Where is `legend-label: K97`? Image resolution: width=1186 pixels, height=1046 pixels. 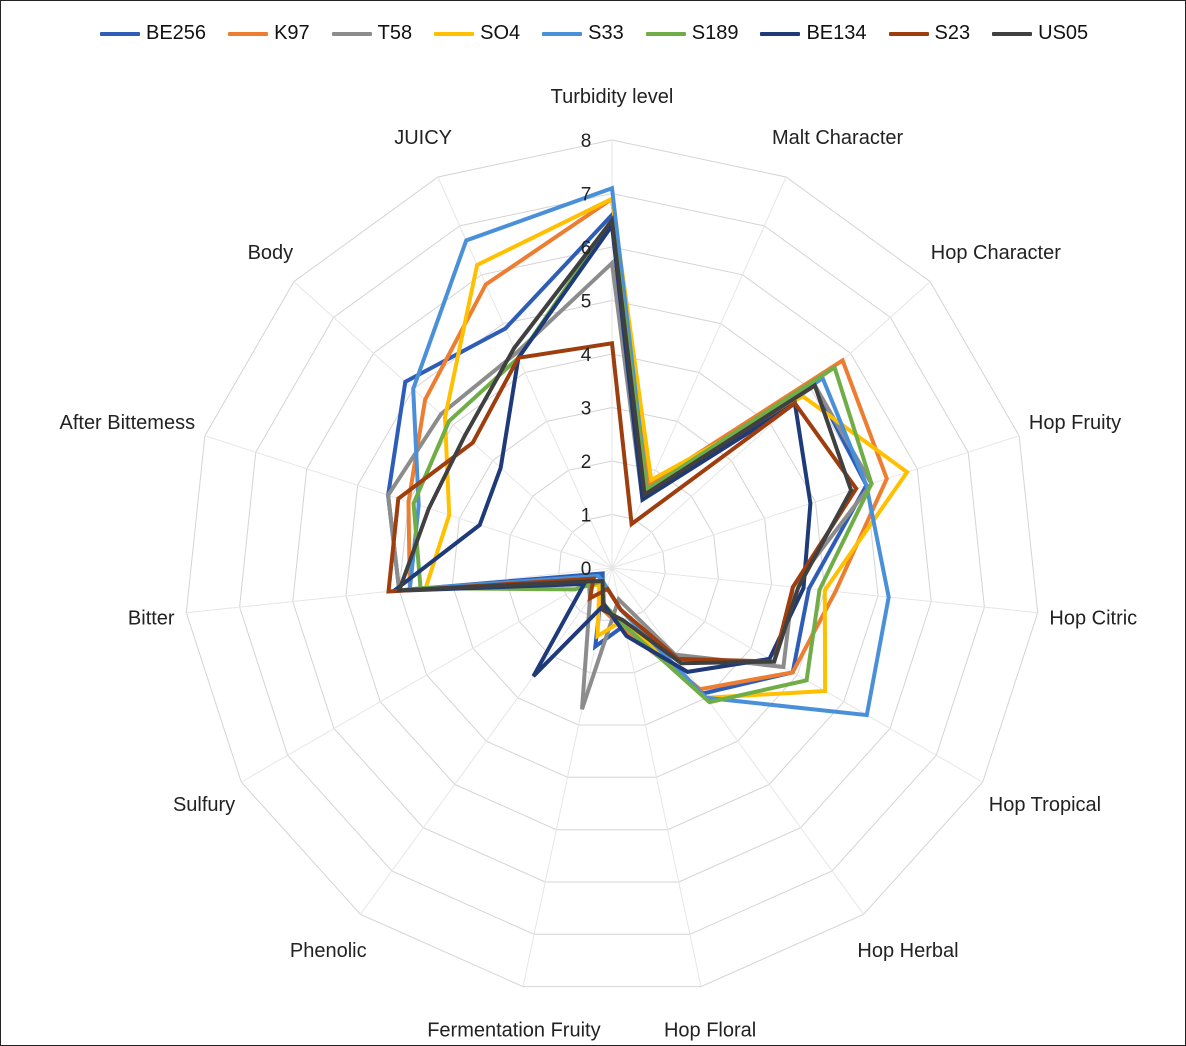
legend-label: K97 is located at coordinates (292, 33).